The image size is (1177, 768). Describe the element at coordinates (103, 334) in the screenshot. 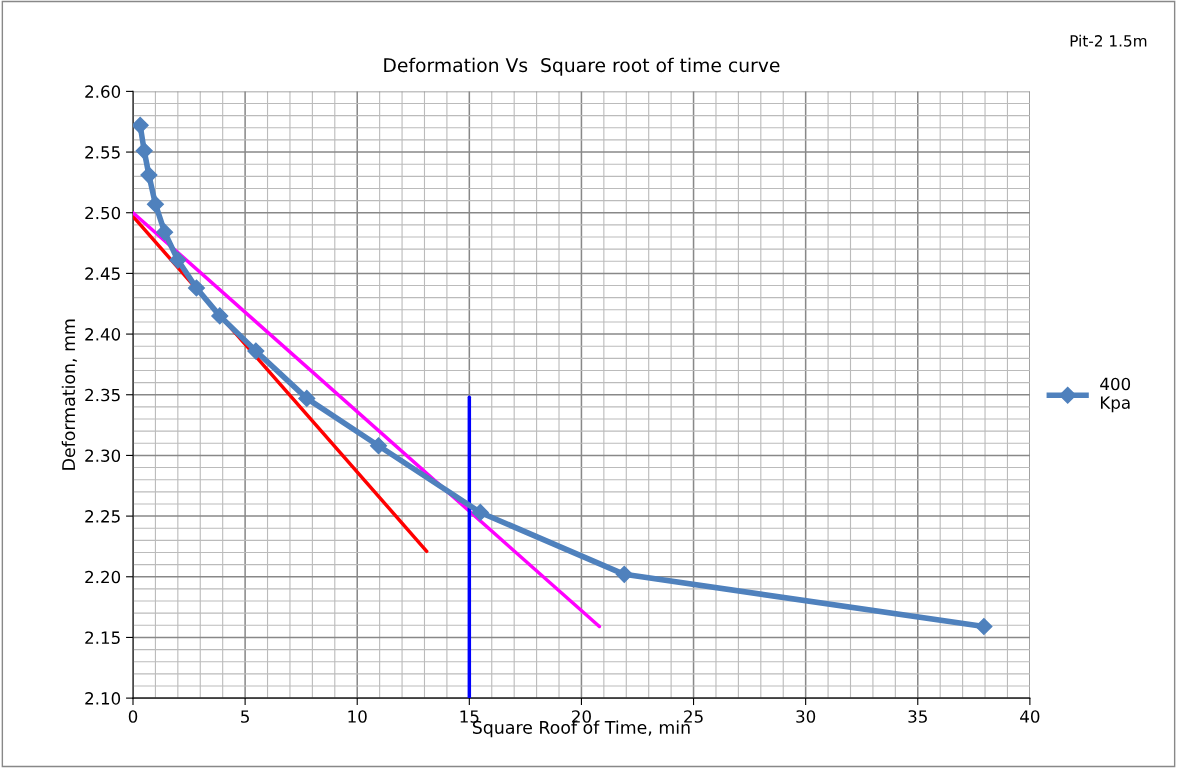

I see `y-tick-label: 2.40` at that location.